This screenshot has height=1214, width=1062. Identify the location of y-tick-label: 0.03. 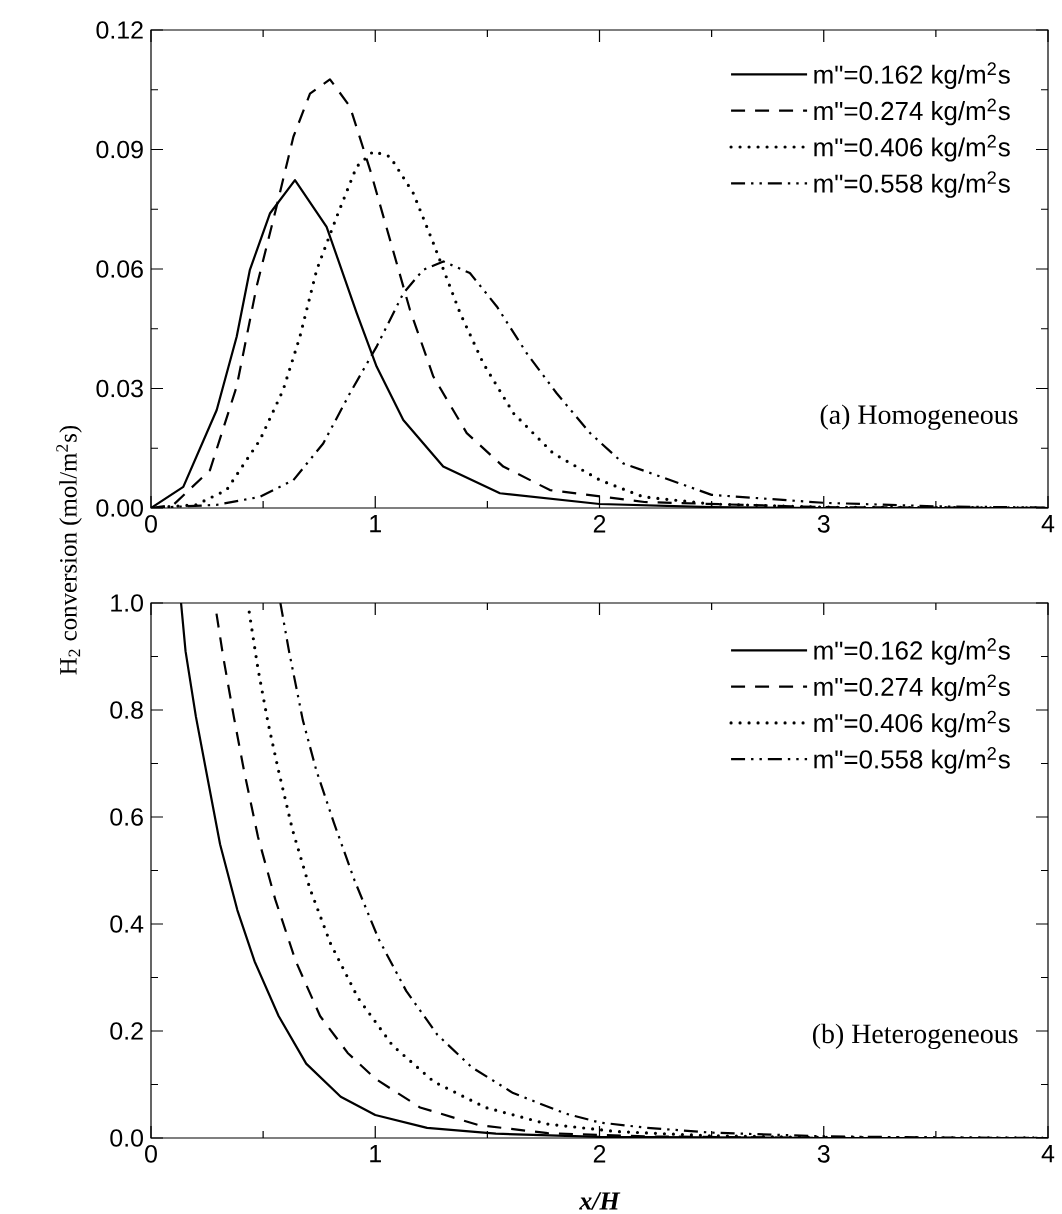
(119, 388).